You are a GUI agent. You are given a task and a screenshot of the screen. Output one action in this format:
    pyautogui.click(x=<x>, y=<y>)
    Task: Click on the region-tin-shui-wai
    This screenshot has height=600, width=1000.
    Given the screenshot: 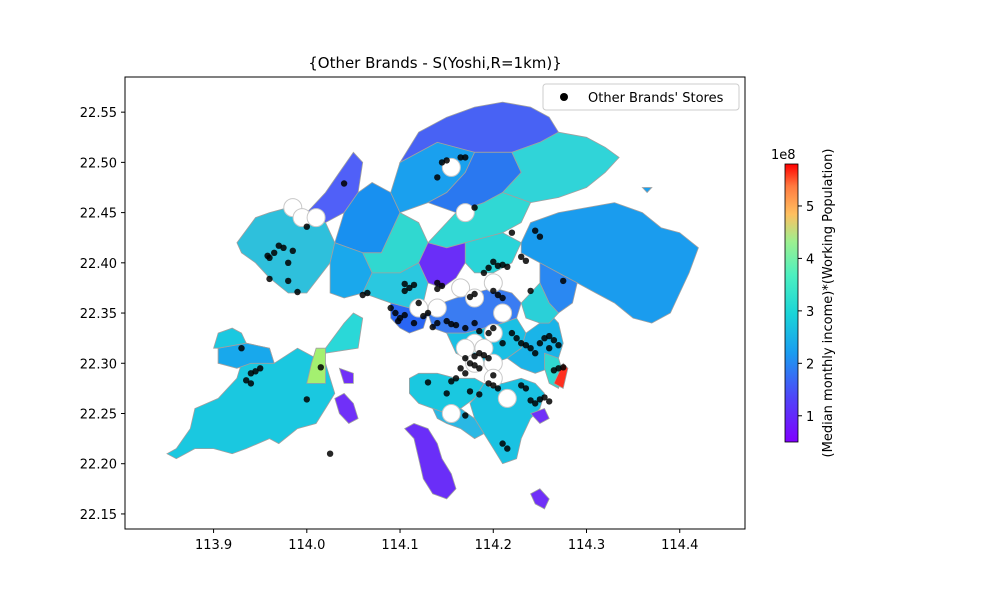 What is the action you would take?
    pyautogui.click(x=335, y=187)
    